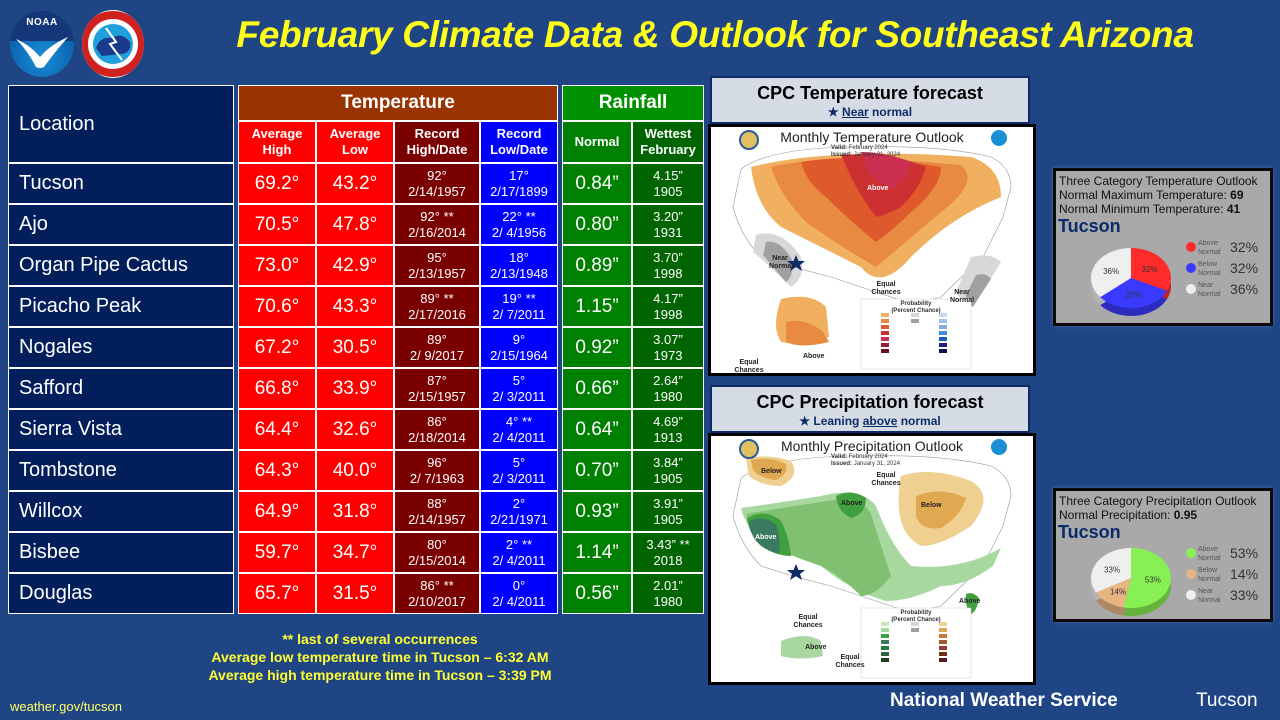 This screenshot has height=720, width=1280. Describe the element at coordinates (277, 388) in the screenshot. I see `avg-high-cell: 66.8°` at that location.